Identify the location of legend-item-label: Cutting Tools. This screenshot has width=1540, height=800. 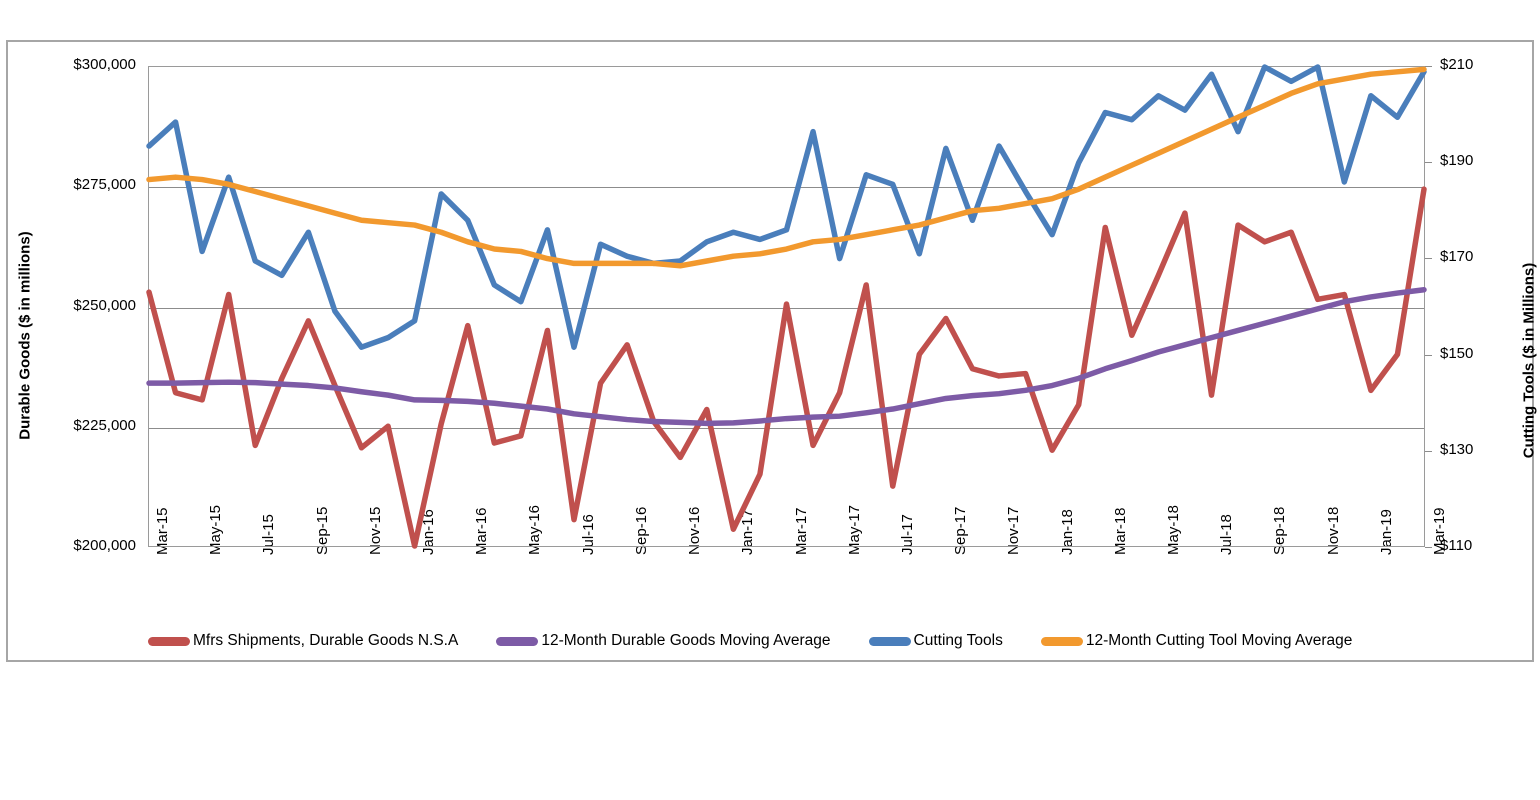
(958, 640).